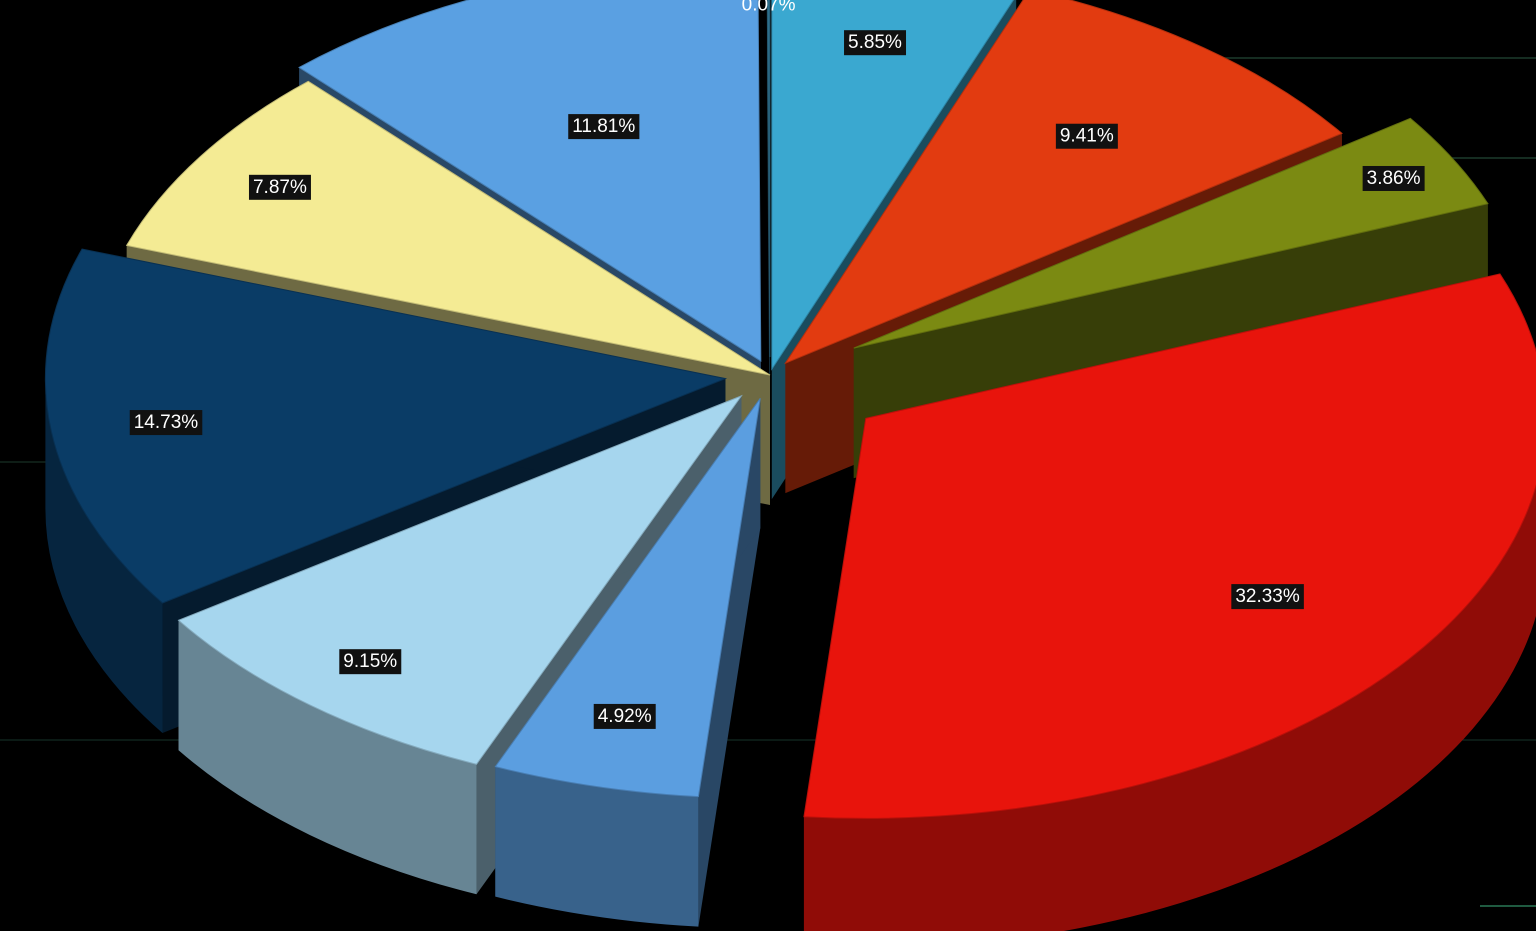 The width and height of the screenshot is (1536, 931). I want to click on data-label-text: 5.85%, so click(875, 42).